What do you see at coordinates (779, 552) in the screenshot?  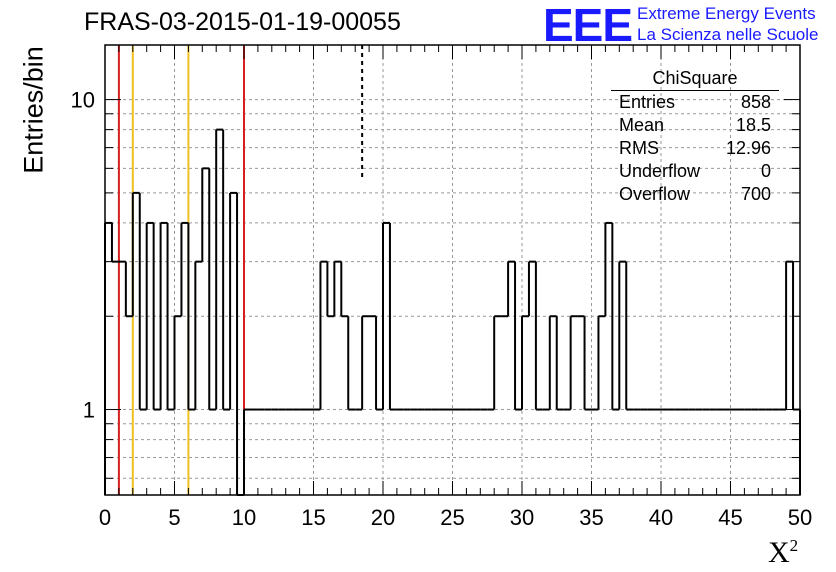 I see `x-axis-label-text: X` at bounding box center [779, 552].